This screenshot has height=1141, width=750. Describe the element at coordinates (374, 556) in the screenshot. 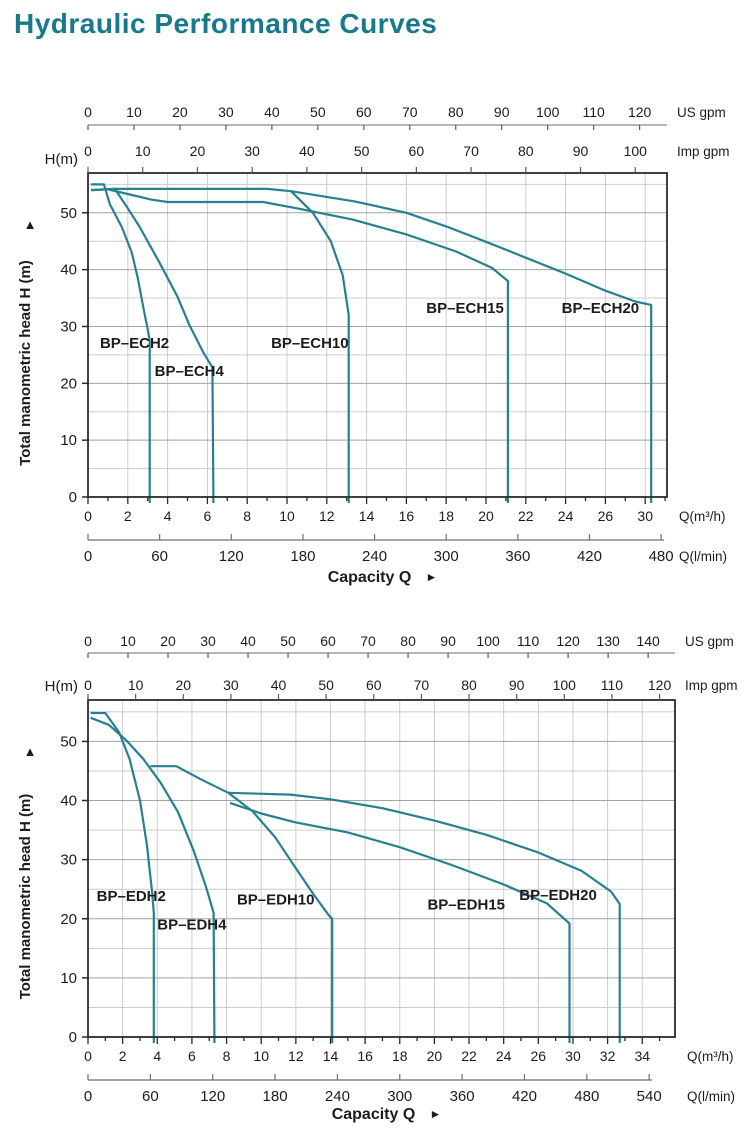

I see `lmin-tick-label: 240` at that location.